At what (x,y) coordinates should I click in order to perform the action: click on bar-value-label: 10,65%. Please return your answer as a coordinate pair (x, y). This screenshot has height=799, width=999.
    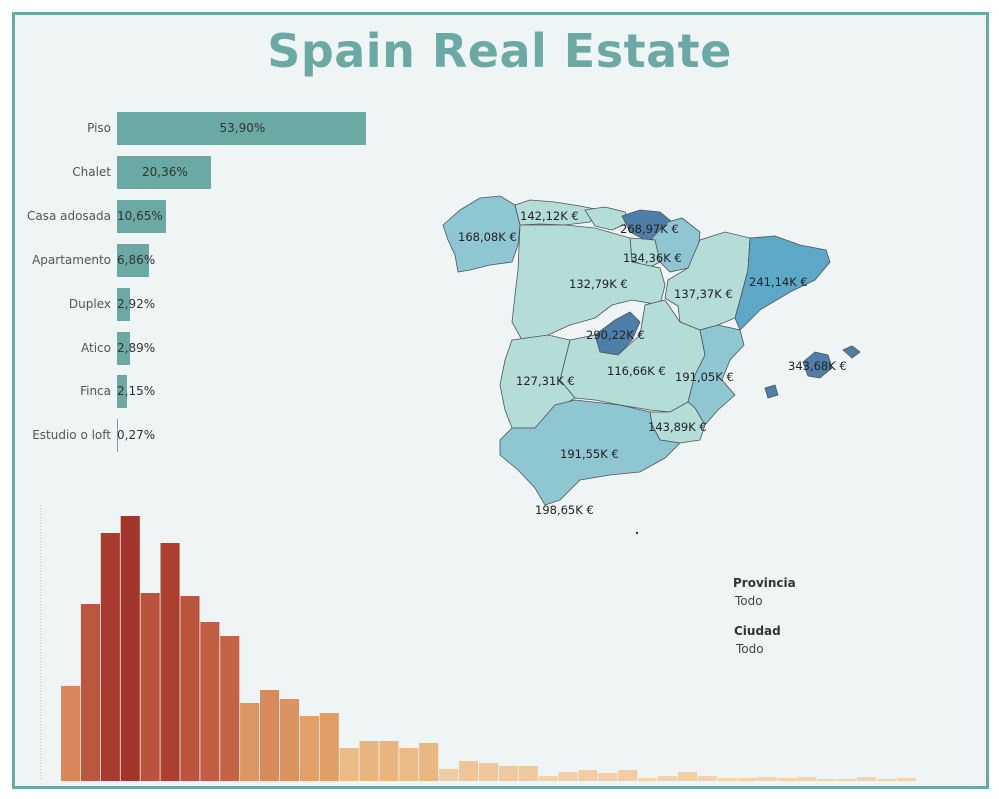
    Looking at the image, I should click on (140, 215).